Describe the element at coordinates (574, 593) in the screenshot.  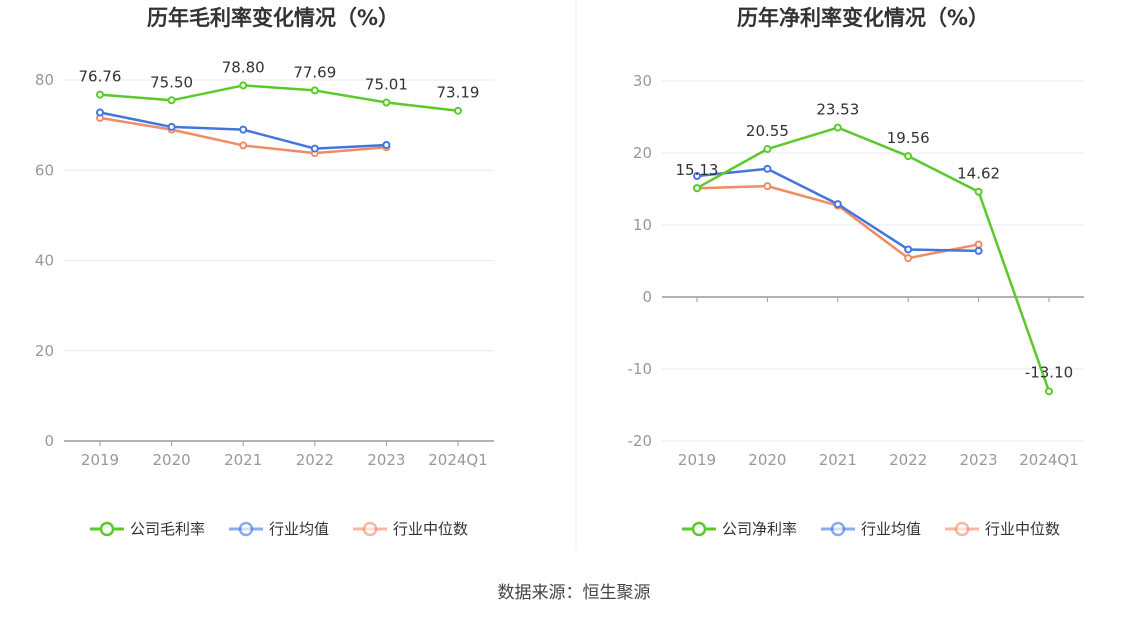
I see `data-source-note: 数据来源：恒生聚源` at that location.